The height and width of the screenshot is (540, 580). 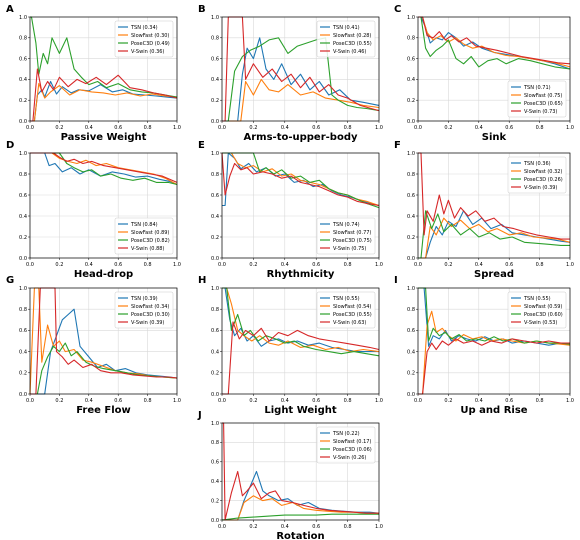 I want to click on panel-letter: H, so click(x=202, y=280).